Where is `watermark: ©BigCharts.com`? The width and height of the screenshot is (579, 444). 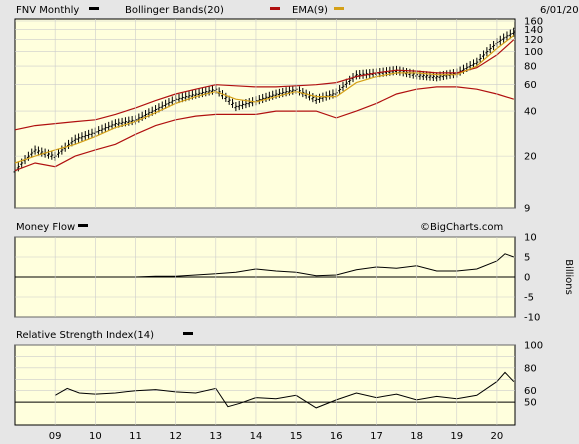 watermark: ©BigCharts.com is located at coordinates (461, 227).